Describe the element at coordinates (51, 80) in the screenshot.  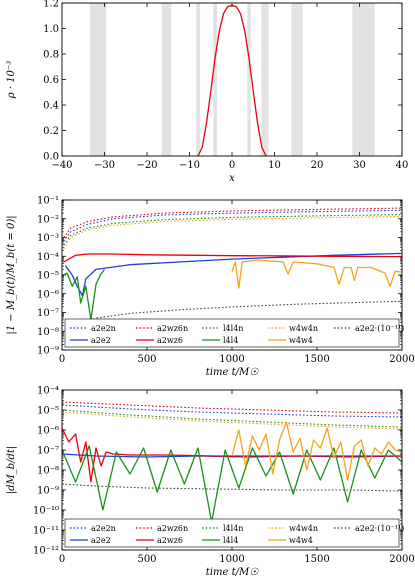
I see `y-tick-label: 0.6` at that location.